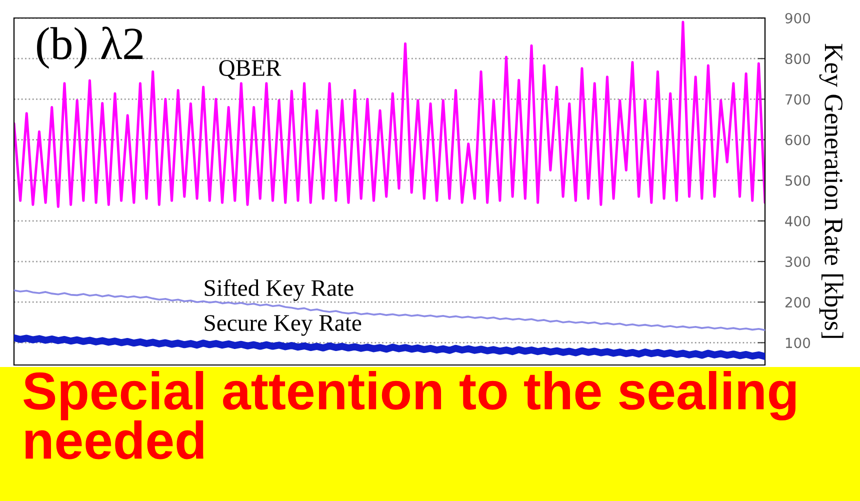  I want to click on y-tick-label: 900, so click(797, 18).